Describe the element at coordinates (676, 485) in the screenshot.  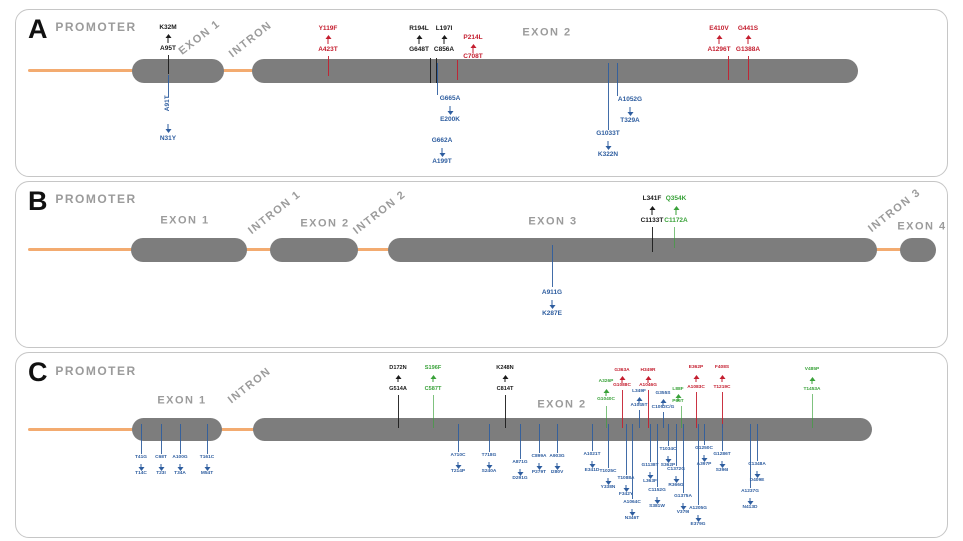
I see `amino-acid-label: R366G` at that location.